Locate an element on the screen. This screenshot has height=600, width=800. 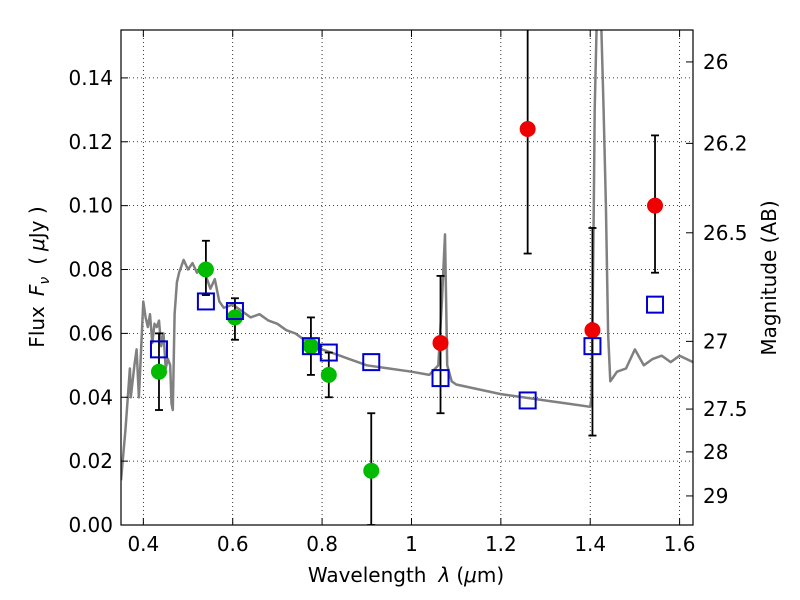
y-tick-label: 0.04 is located at coordinates (90, 397).